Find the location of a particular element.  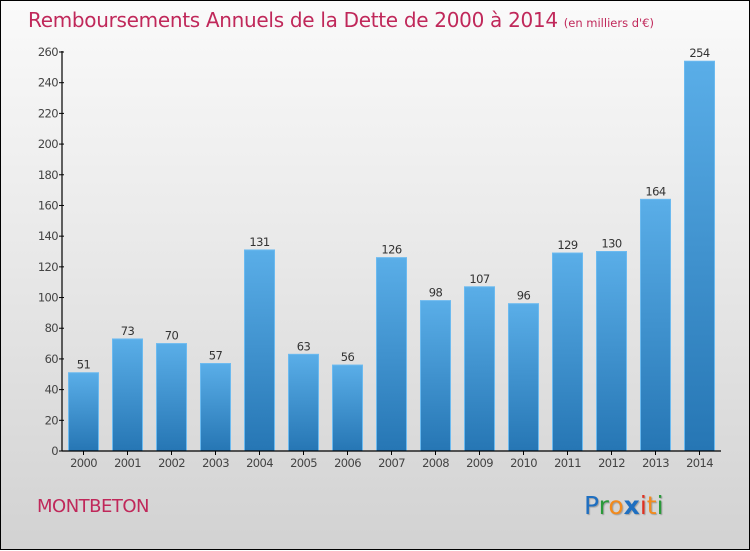

bar-2012 is located at coordinates (611, 351).